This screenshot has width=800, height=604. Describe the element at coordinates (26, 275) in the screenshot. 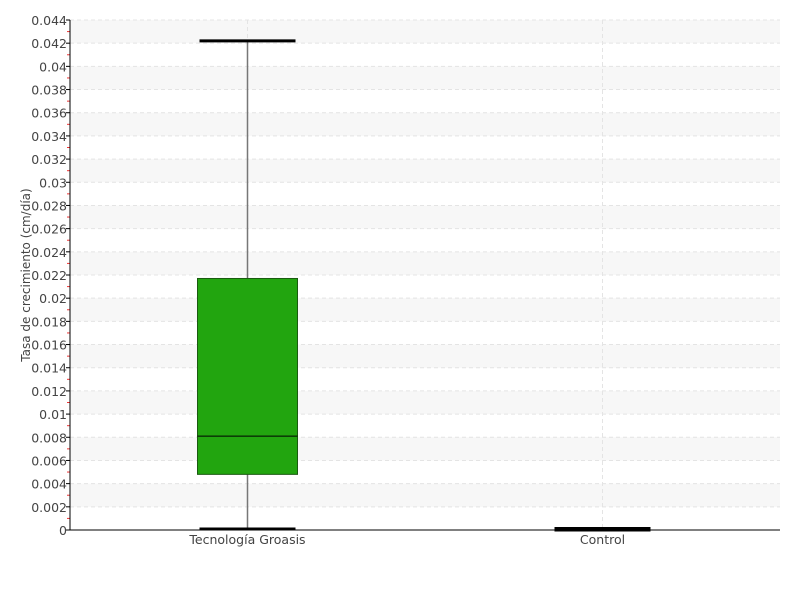

I see `y-axis-label: Tasa de crecimiento (cm/día)` at that location.